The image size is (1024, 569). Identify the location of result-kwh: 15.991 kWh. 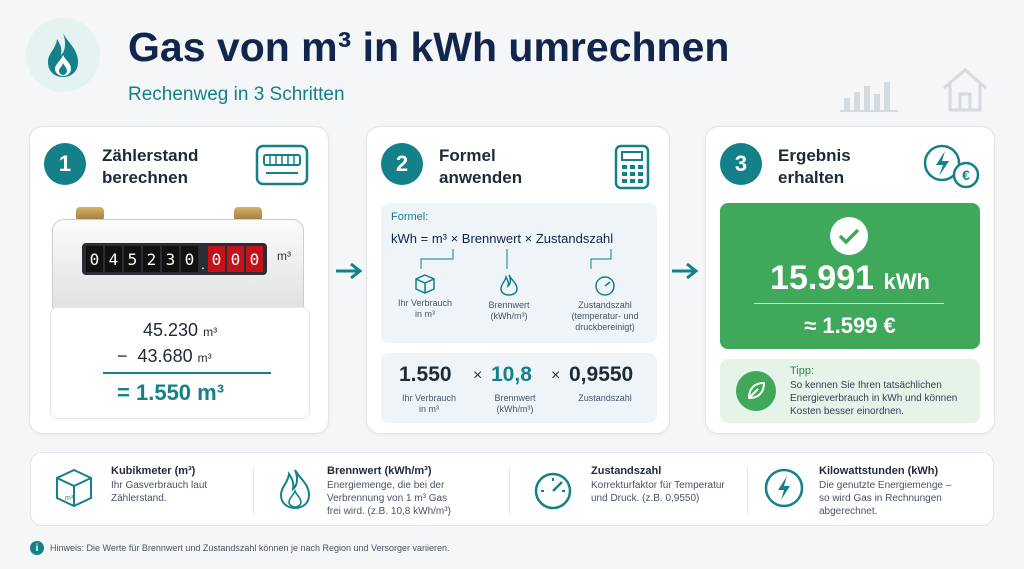
(850, 278).